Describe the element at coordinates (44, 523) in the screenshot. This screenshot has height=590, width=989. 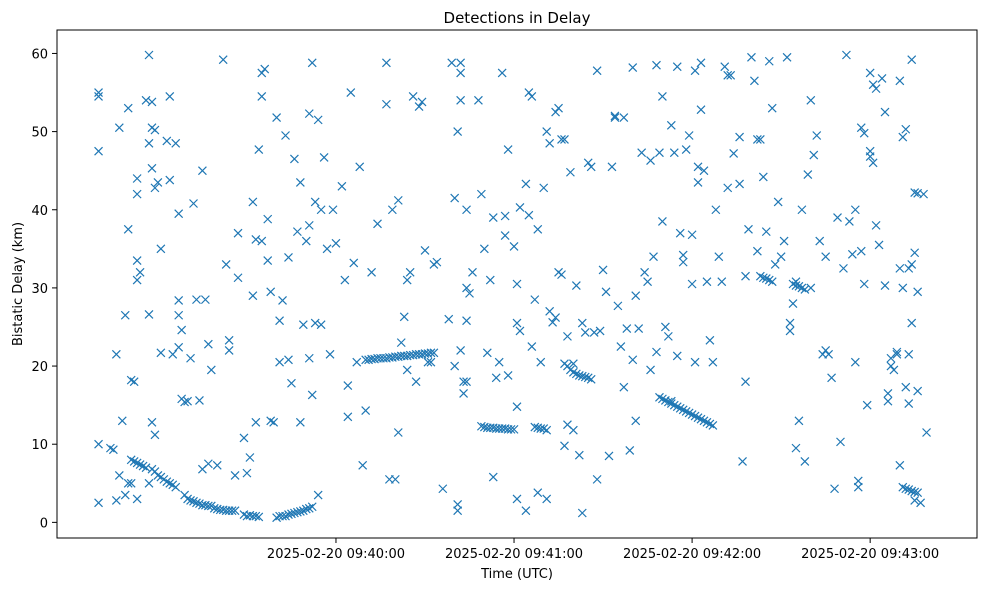
I see `y-tick-label: 0` at that location.